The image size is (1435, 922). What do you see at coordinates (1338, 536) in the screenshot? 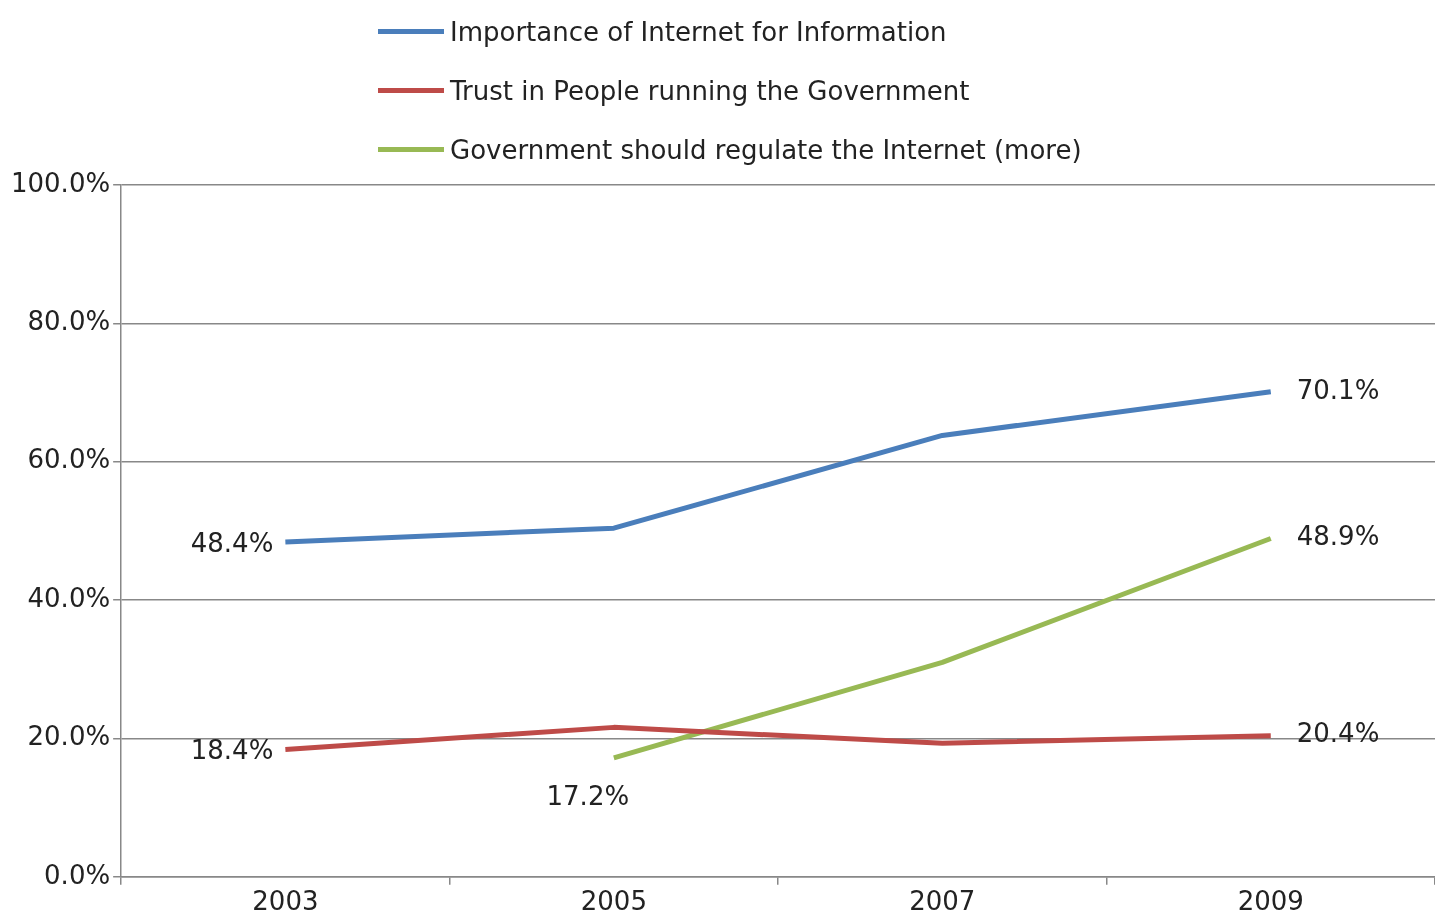
I see `data-label: 48.9%` at bounding box center [1338, 536].